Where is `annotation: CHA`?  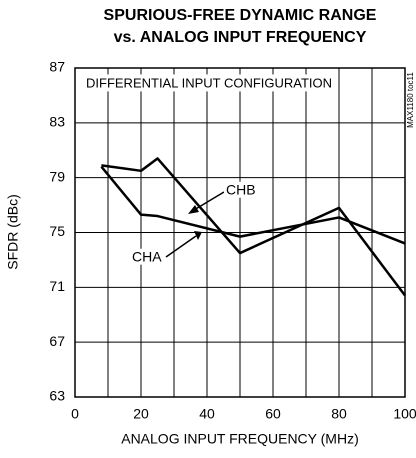 annotation: CHA is located at coordinates (147, 257).